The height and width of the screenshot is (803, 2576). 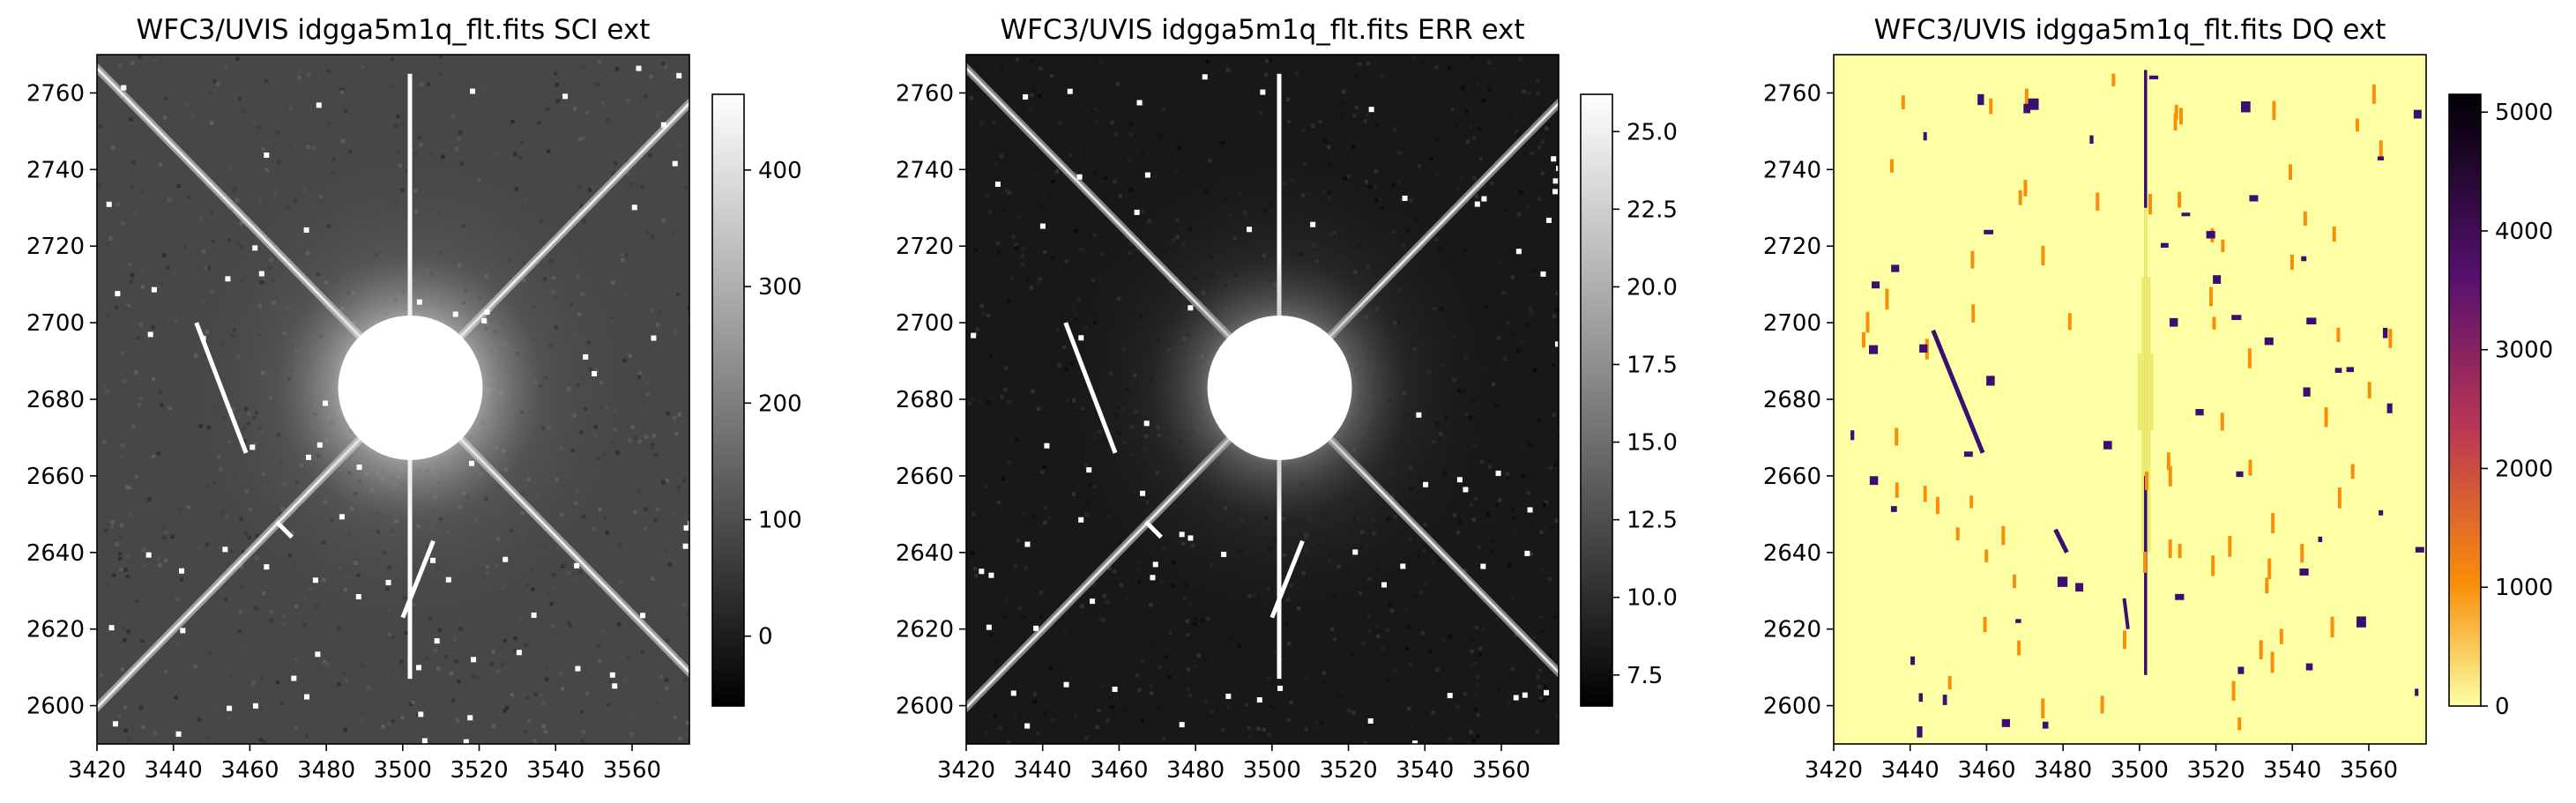 What do you see at coordinates (1792, 324) in the screenshot?
I see `dq-y-tick-label: 2700` at bounding box center [1792, 324].